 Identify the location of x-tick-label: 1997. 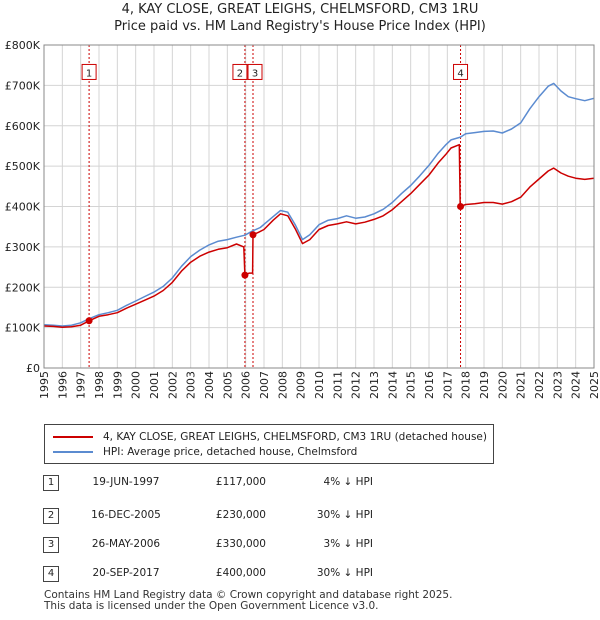
(81, 385).